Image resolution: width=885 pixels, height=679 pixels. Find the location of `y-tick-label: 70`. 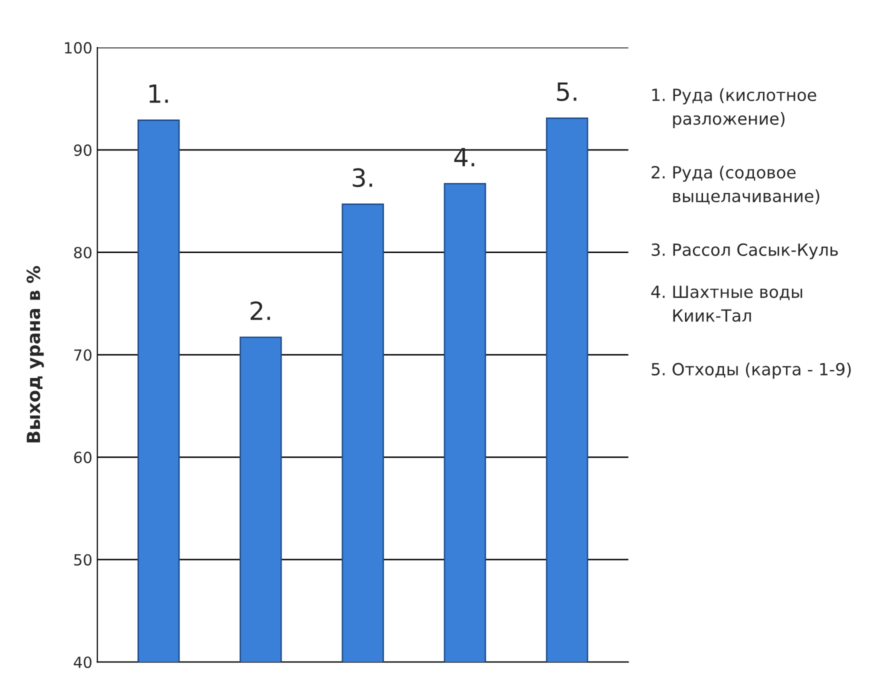

y-tick-label: 70 is located at coordinates (83, 355).